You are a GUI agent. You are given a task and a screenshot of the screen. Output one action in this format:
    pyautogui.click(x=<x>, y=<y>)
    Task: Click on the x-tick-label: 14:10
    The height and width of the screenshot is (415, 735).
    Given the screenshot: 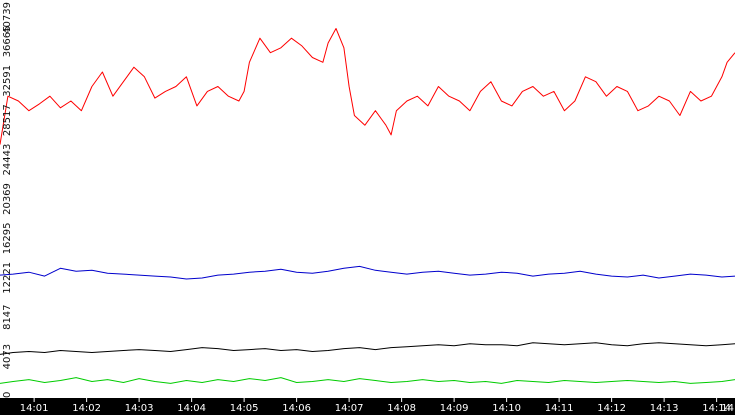 What is the action you would take?
    pyautogui.click(x=506, y=408)
    